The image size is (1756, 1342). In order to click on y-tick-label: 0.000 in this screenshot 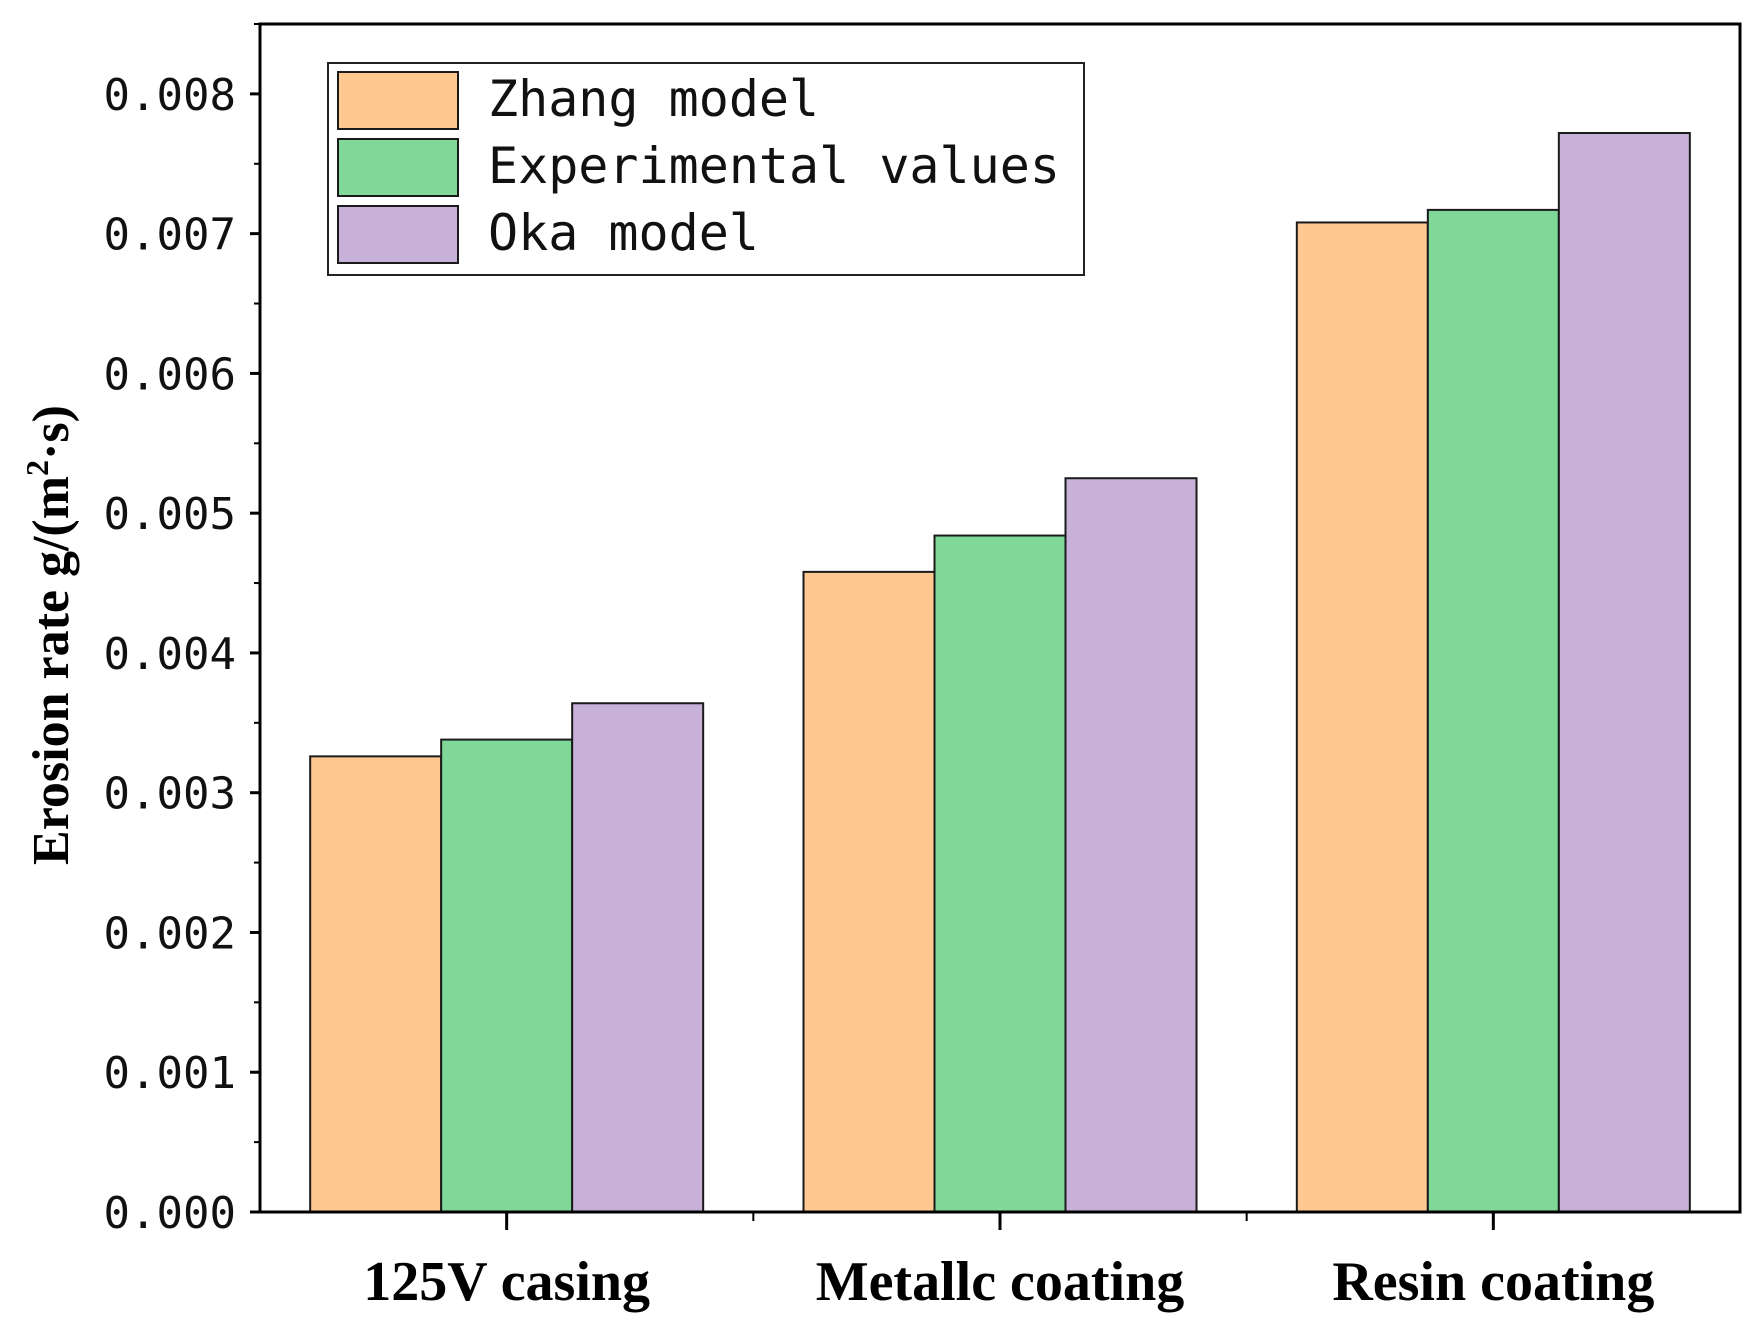, I will do `click(170, 1213)`.